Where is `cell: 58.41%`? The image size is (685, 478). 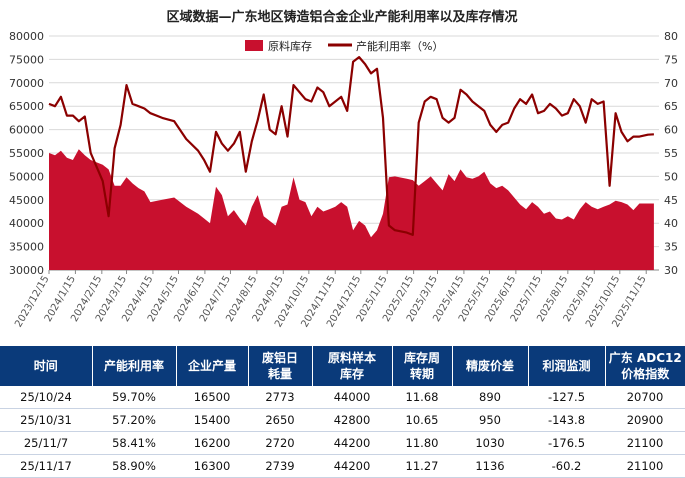 cell: 58.41% is located at coordinates (134, 443).